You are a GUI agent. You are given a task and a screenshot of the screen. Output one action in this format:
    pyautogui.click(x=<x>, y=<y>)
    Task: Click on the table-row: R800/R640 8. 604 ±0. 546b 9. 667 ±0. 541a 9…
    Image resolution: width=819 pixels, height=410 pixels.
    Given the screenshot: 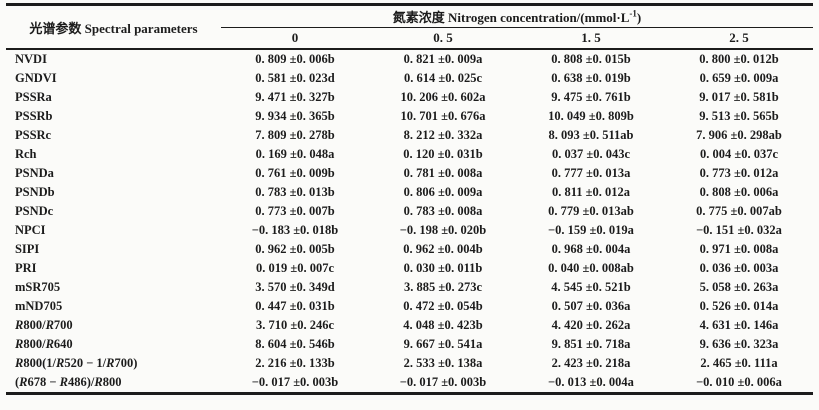 What is the action you would take?
    pyautogui.click(x=409, y=344)
    